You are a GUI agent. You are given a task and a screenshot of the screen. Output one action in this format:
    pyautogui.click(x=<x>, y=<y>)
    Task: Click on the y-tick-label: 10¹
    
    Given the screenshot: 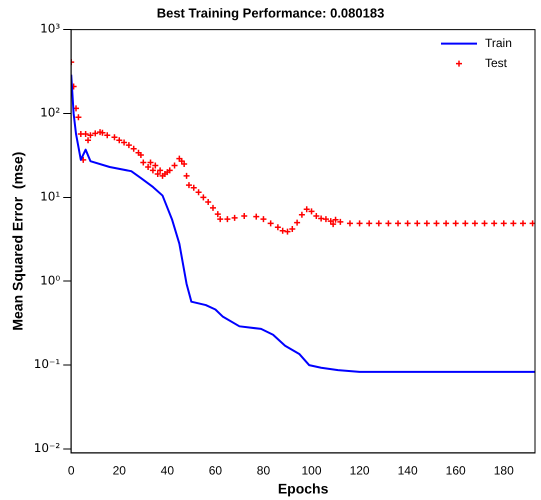 What is the action you would take?
    pyautogui.click(x=50, y=196)
    